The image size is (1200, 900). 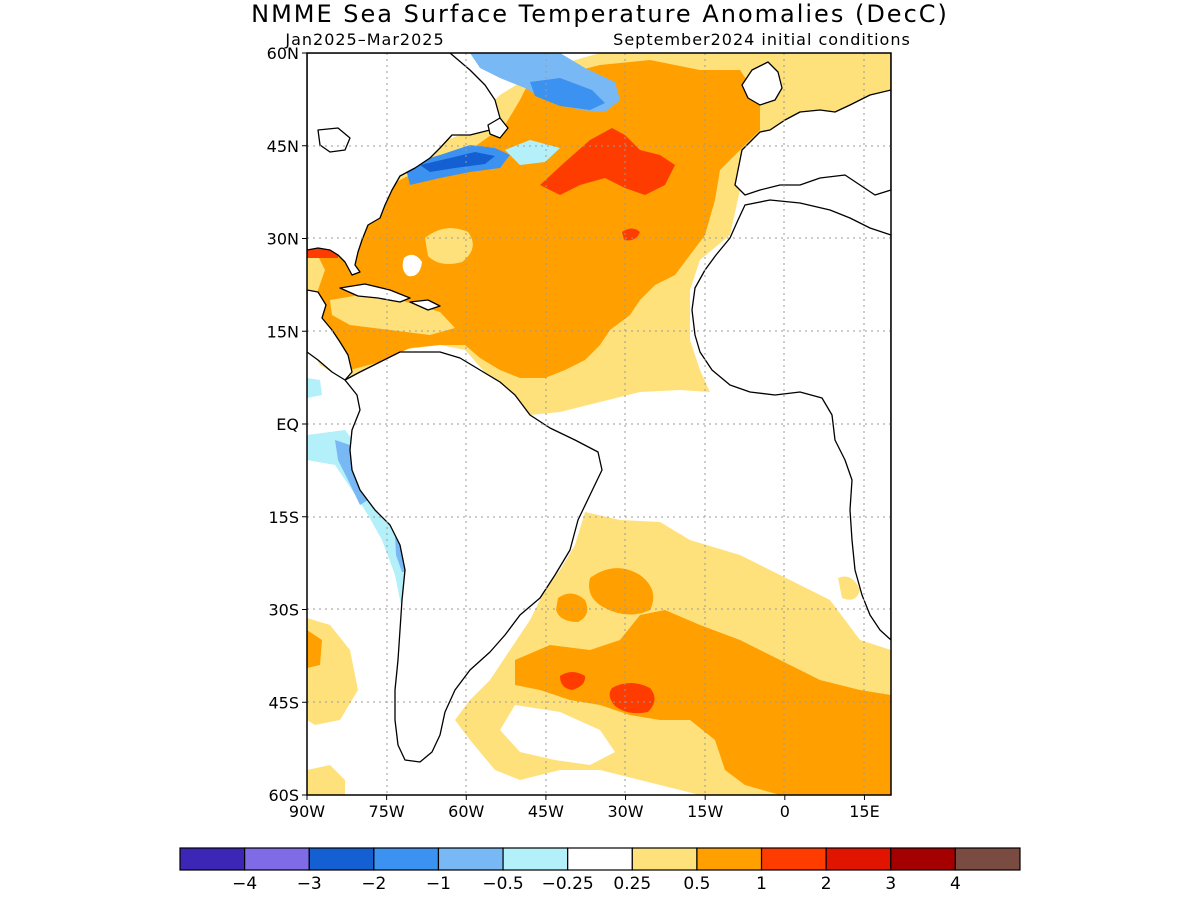 I want to click on colorbar-label: −0.5, so click(x=502, y=884).